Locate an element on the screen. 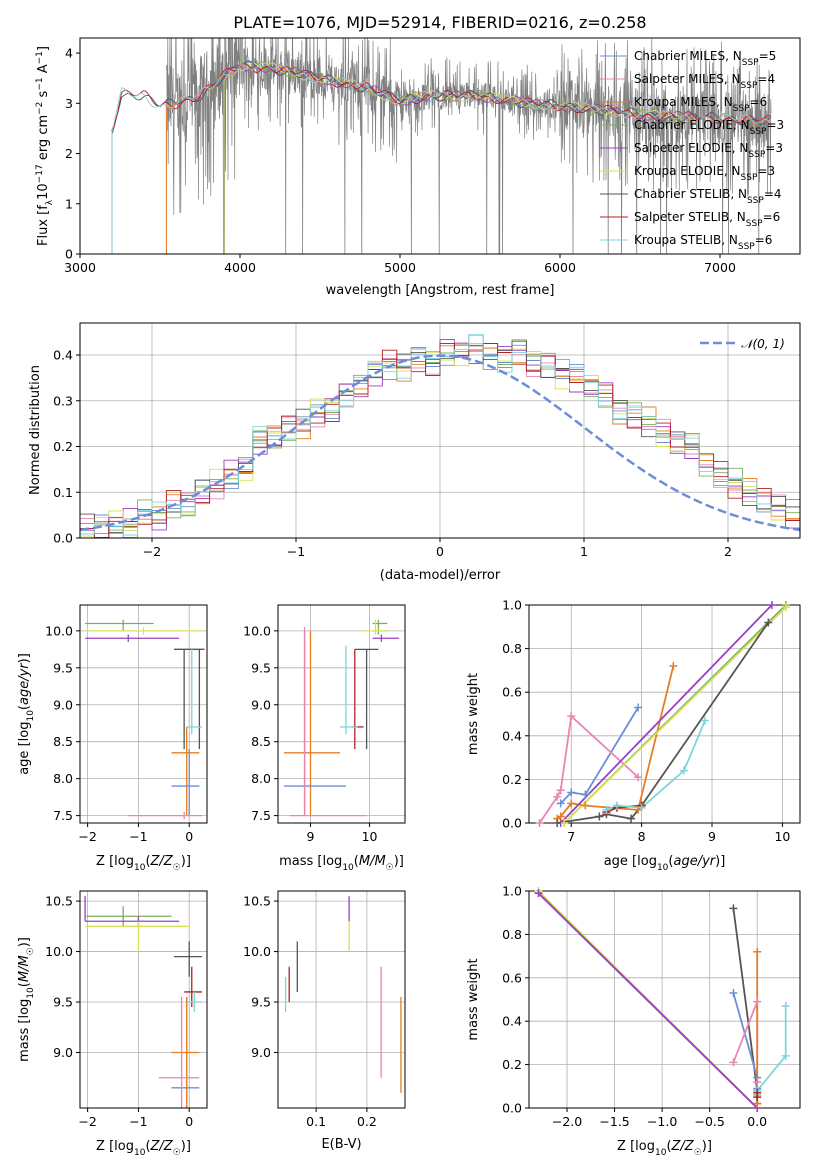 Image resolution: width=819 pixels, height=1170 pixels. histogram-chabrier-stelib is located at coordinates (440, 437).